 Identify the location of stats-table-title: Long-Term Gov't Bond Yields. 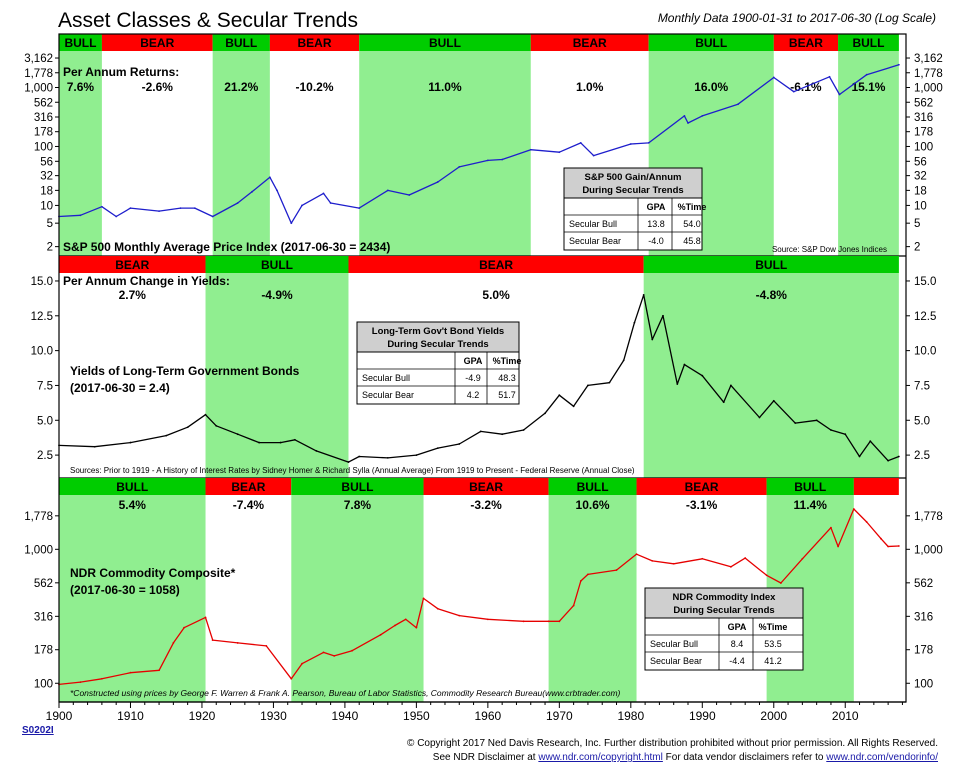
(438, 331).